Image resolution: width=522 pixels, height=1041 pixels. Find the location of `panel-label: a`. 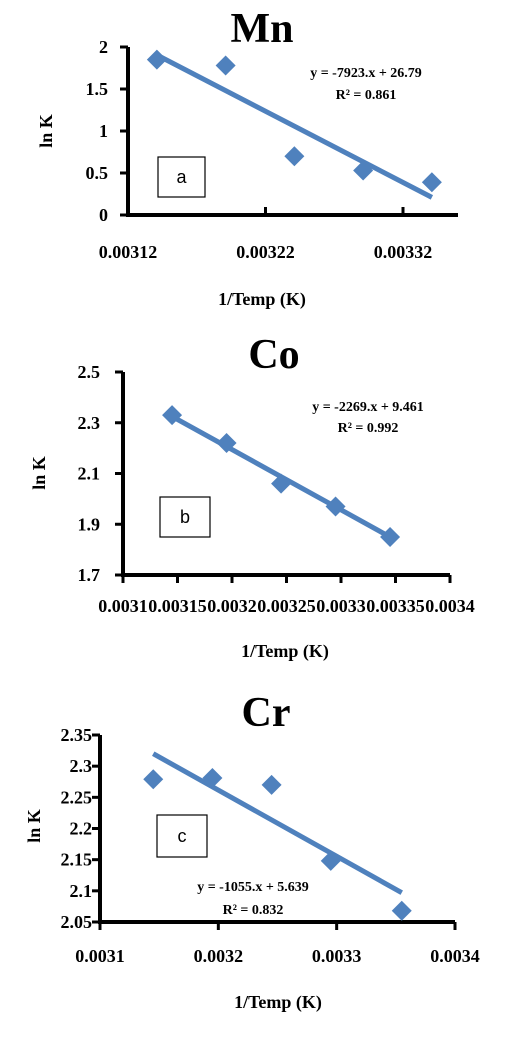

panel-label: a is located at coordinates (181, 177).